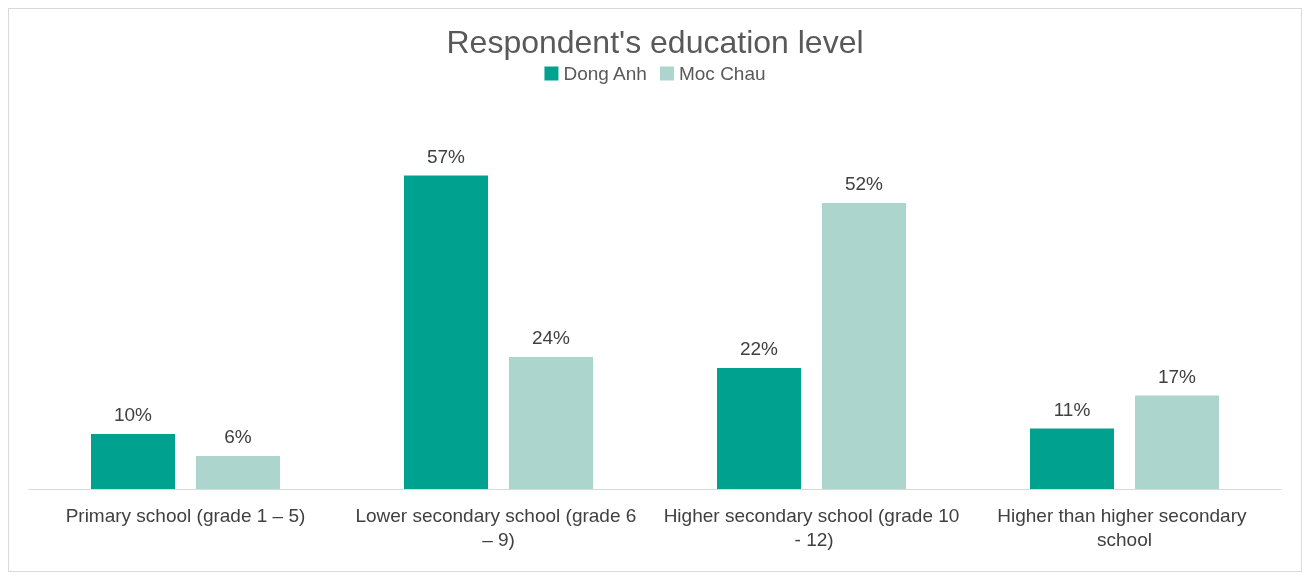  Describe the element at coordinates (655, 42) in the screenshot. I see `chart-title: Respondent's education level` at that location.